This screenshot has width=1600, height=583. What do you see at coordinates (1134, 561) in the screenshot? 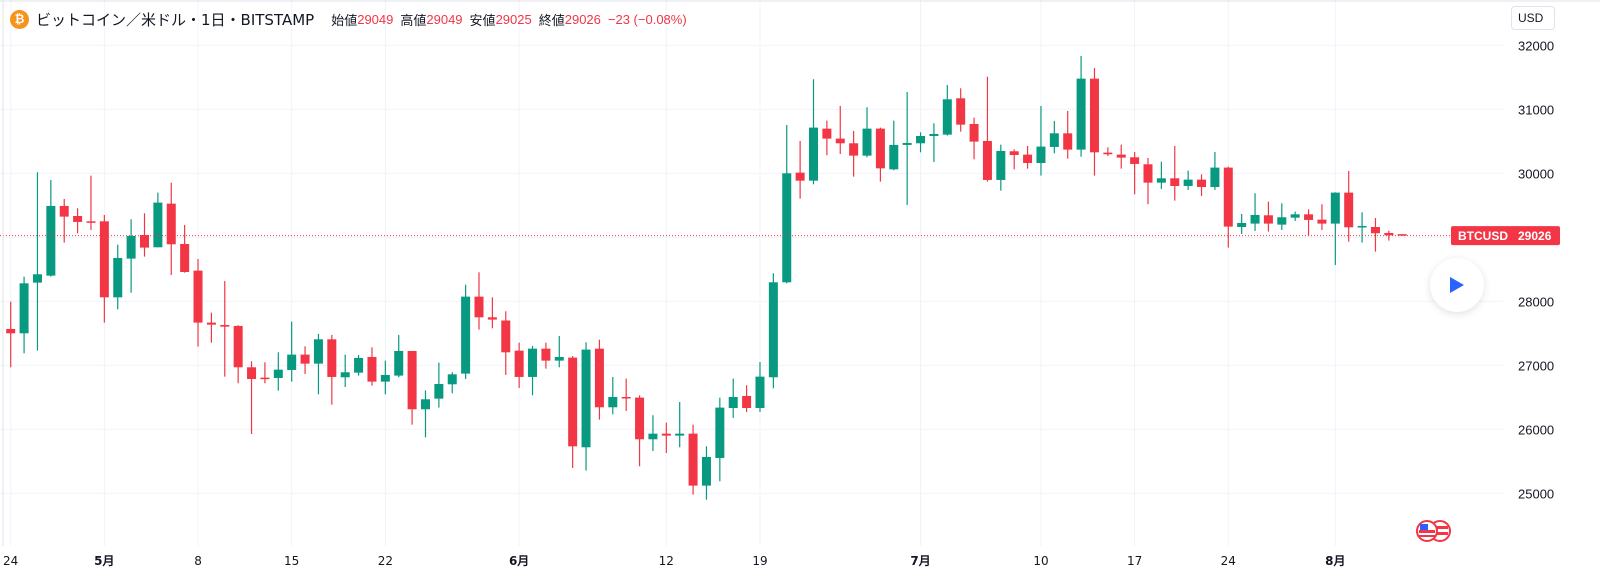
I see `time-tick-label: 17` at bounding box center [1134, 561].